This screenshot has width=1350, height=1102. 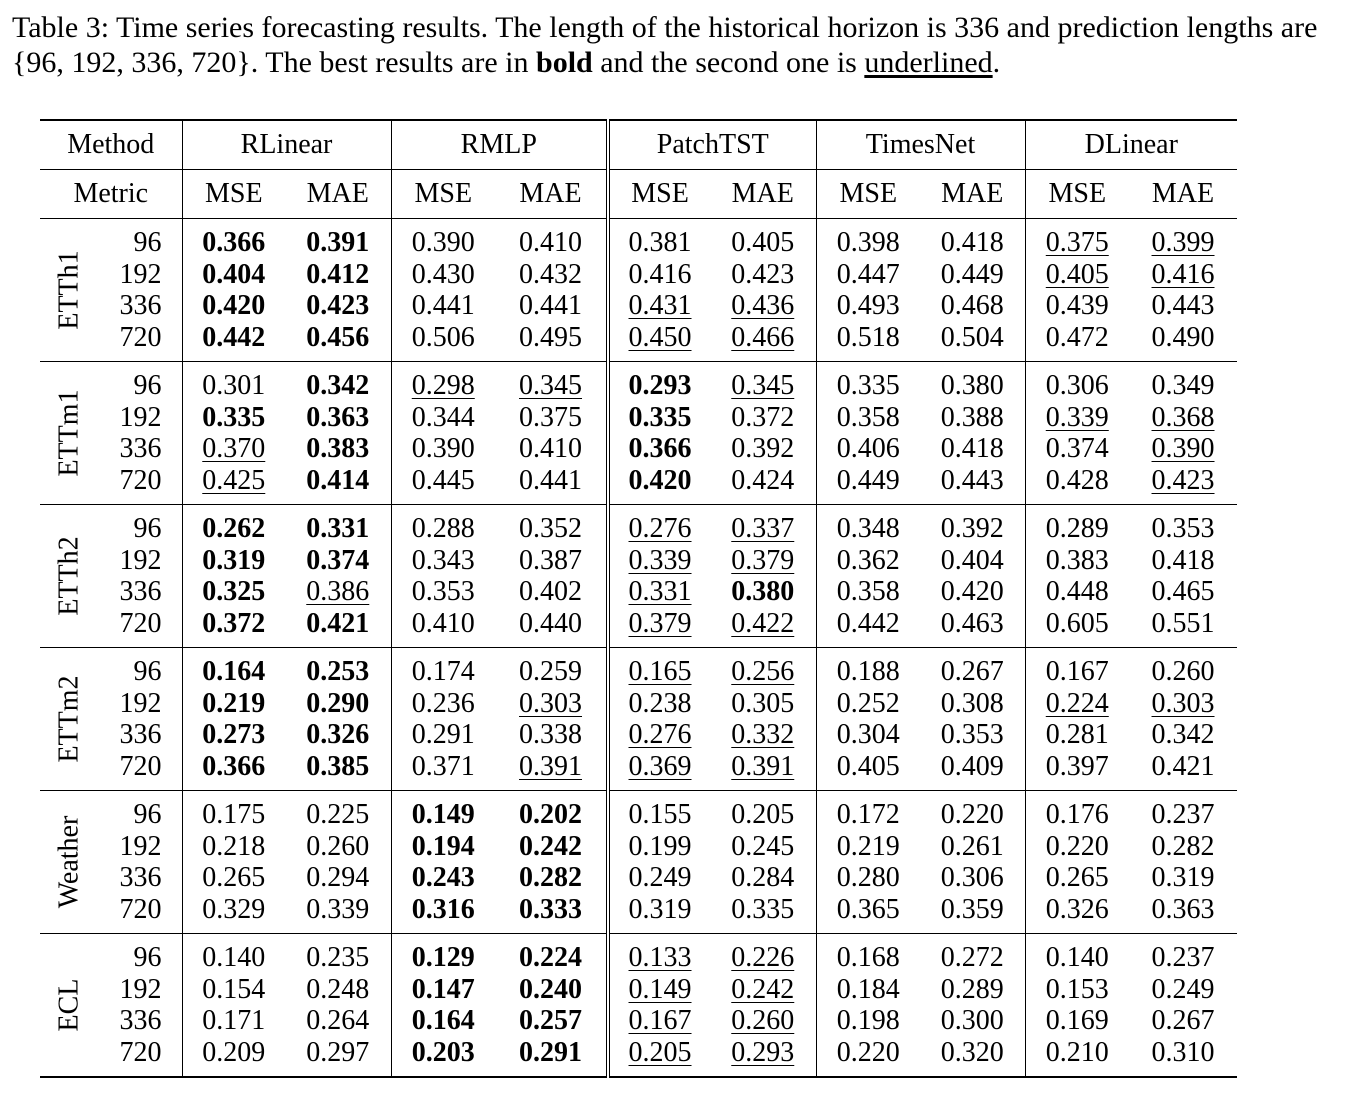 I want to click on metric-value: 0.424, so click(x=763, y=480).